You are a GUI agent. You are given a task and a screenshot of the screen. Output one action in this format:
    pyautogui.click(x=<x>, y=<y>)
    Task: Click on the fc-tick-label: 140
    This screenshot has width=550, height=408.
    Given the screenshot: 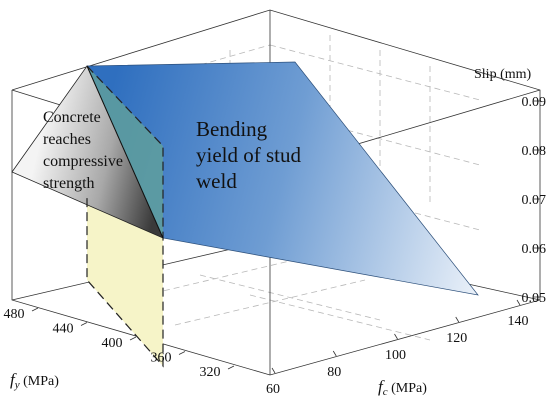 What is the action you would take?
    pyautogui.click(x=518, y=321)
    